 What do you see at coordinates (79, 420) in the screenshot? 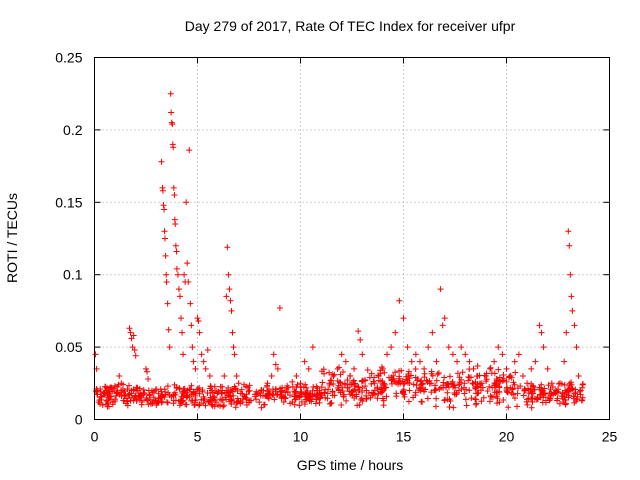
I see `y-tick-label: 0` at bounding box center [79, 420].